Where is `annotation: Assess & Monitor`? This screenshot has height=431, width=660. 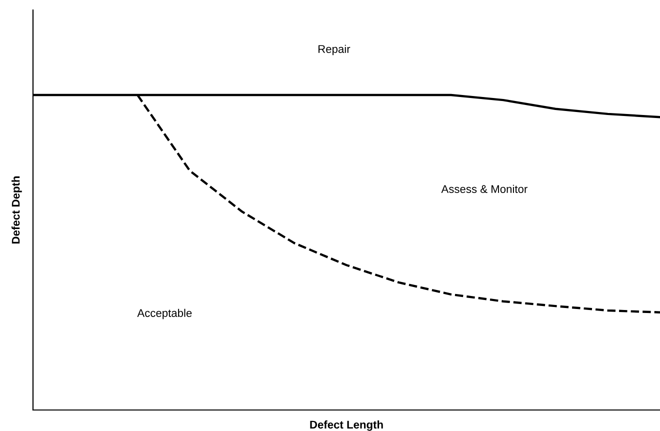 annotation: Assess & Monitor is located at coordinates (484, 188).